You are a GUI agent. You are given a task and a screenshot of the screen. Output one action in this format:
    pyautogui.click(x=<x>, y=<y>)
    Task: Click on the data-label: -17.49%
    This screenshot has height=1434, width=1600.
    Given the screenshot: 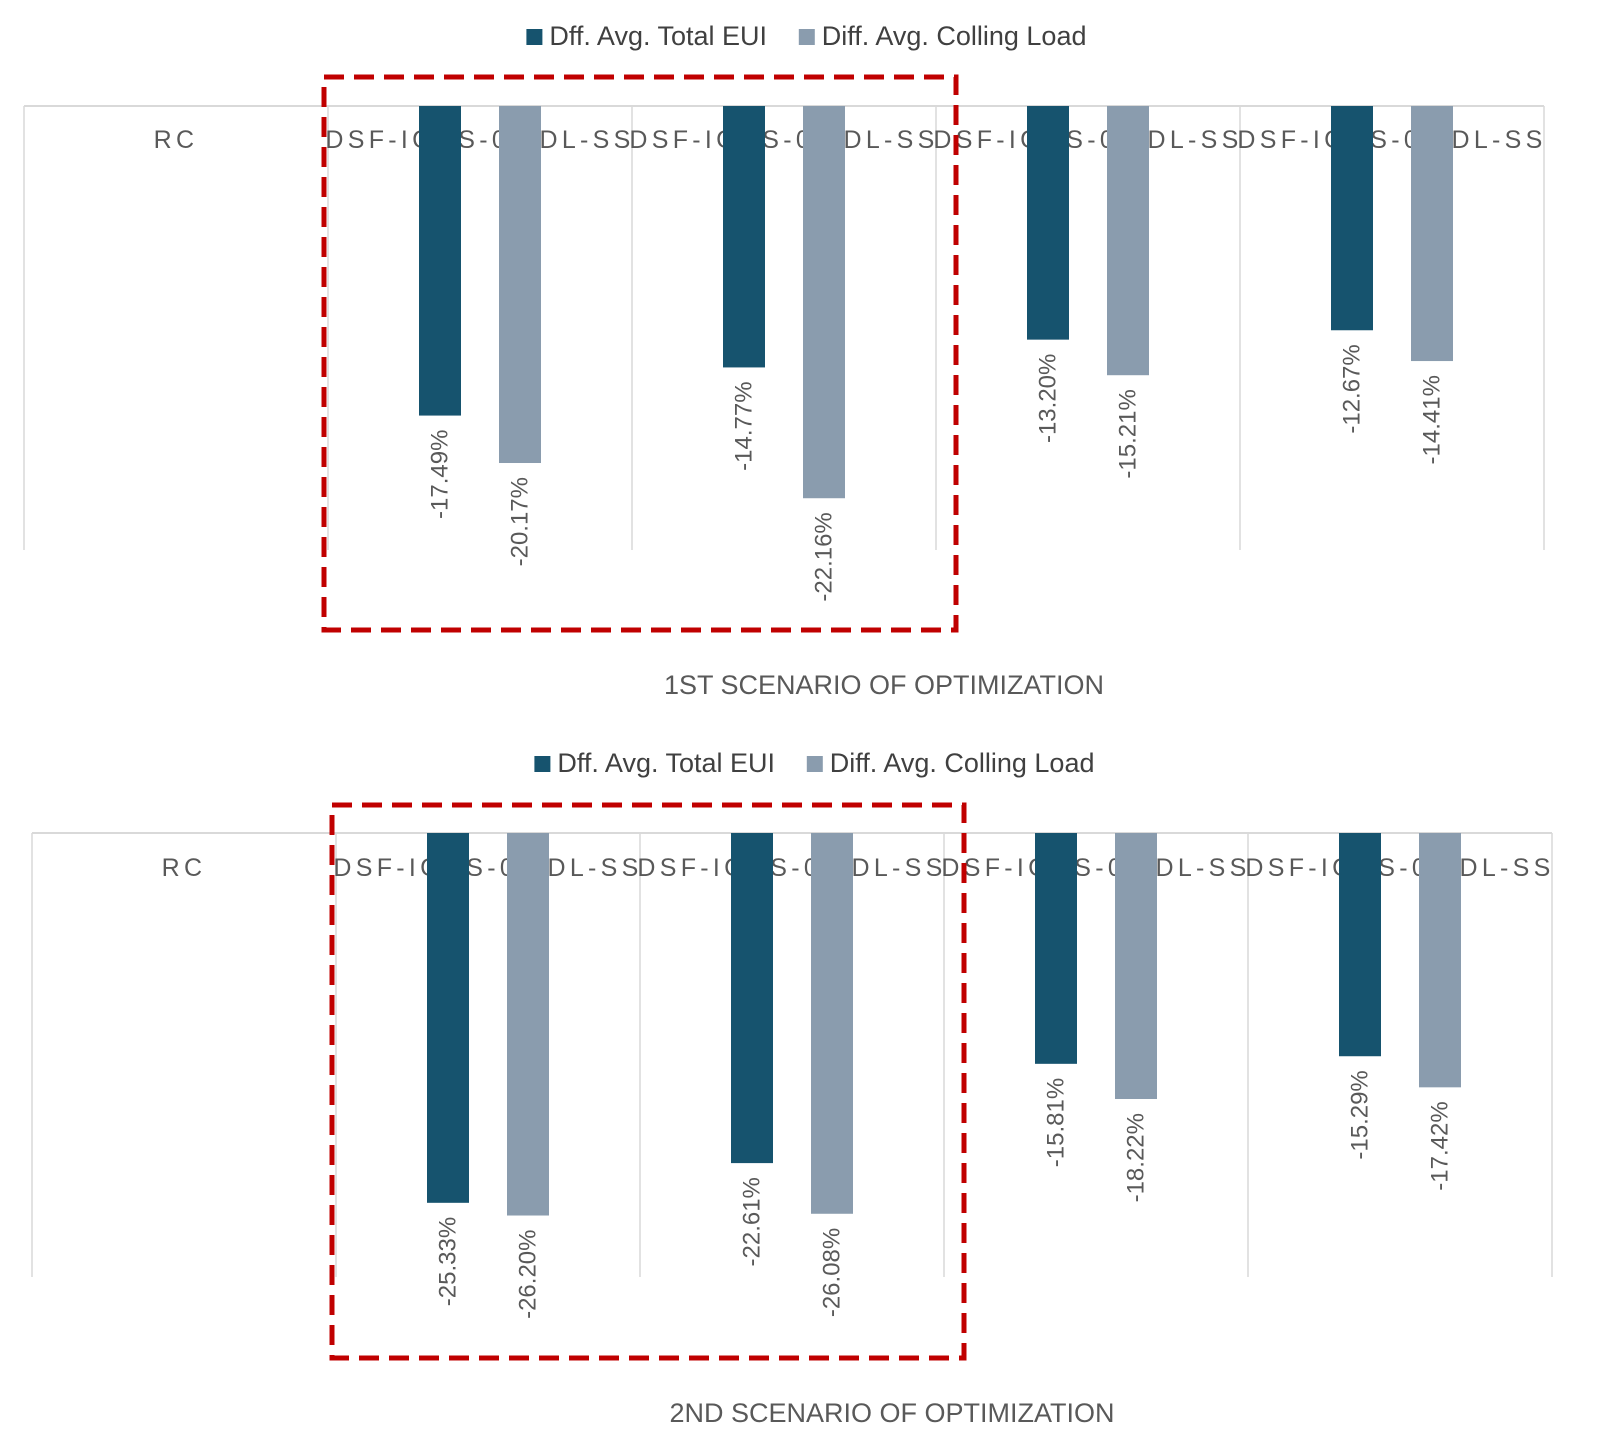 What is the action you would take?
    pyautogui.click(x=440, y=474)
    